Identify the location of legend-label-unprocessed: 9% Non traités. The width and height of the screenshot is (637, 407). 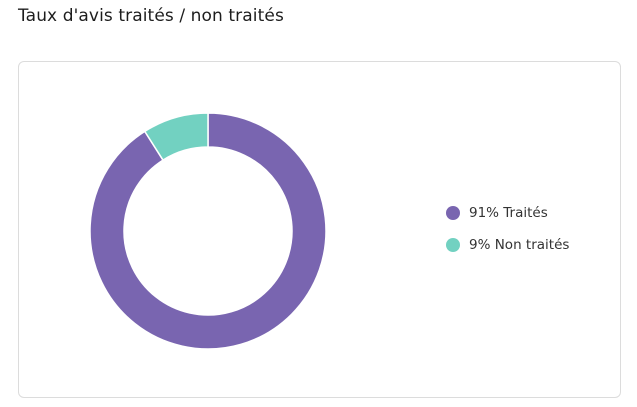
(519, 245).